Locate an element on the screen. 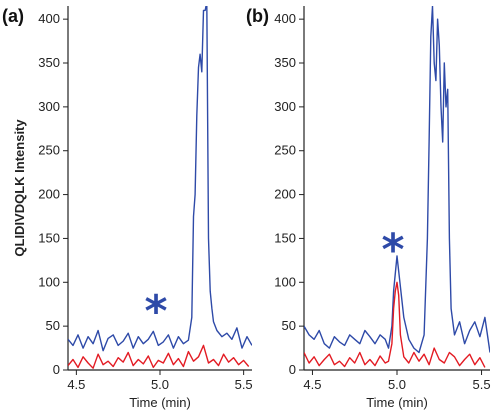 This screenshot has height=413, width=500. y-axis-title: QLIDIVDQLK Intensity is located at coordinates (19, 188).